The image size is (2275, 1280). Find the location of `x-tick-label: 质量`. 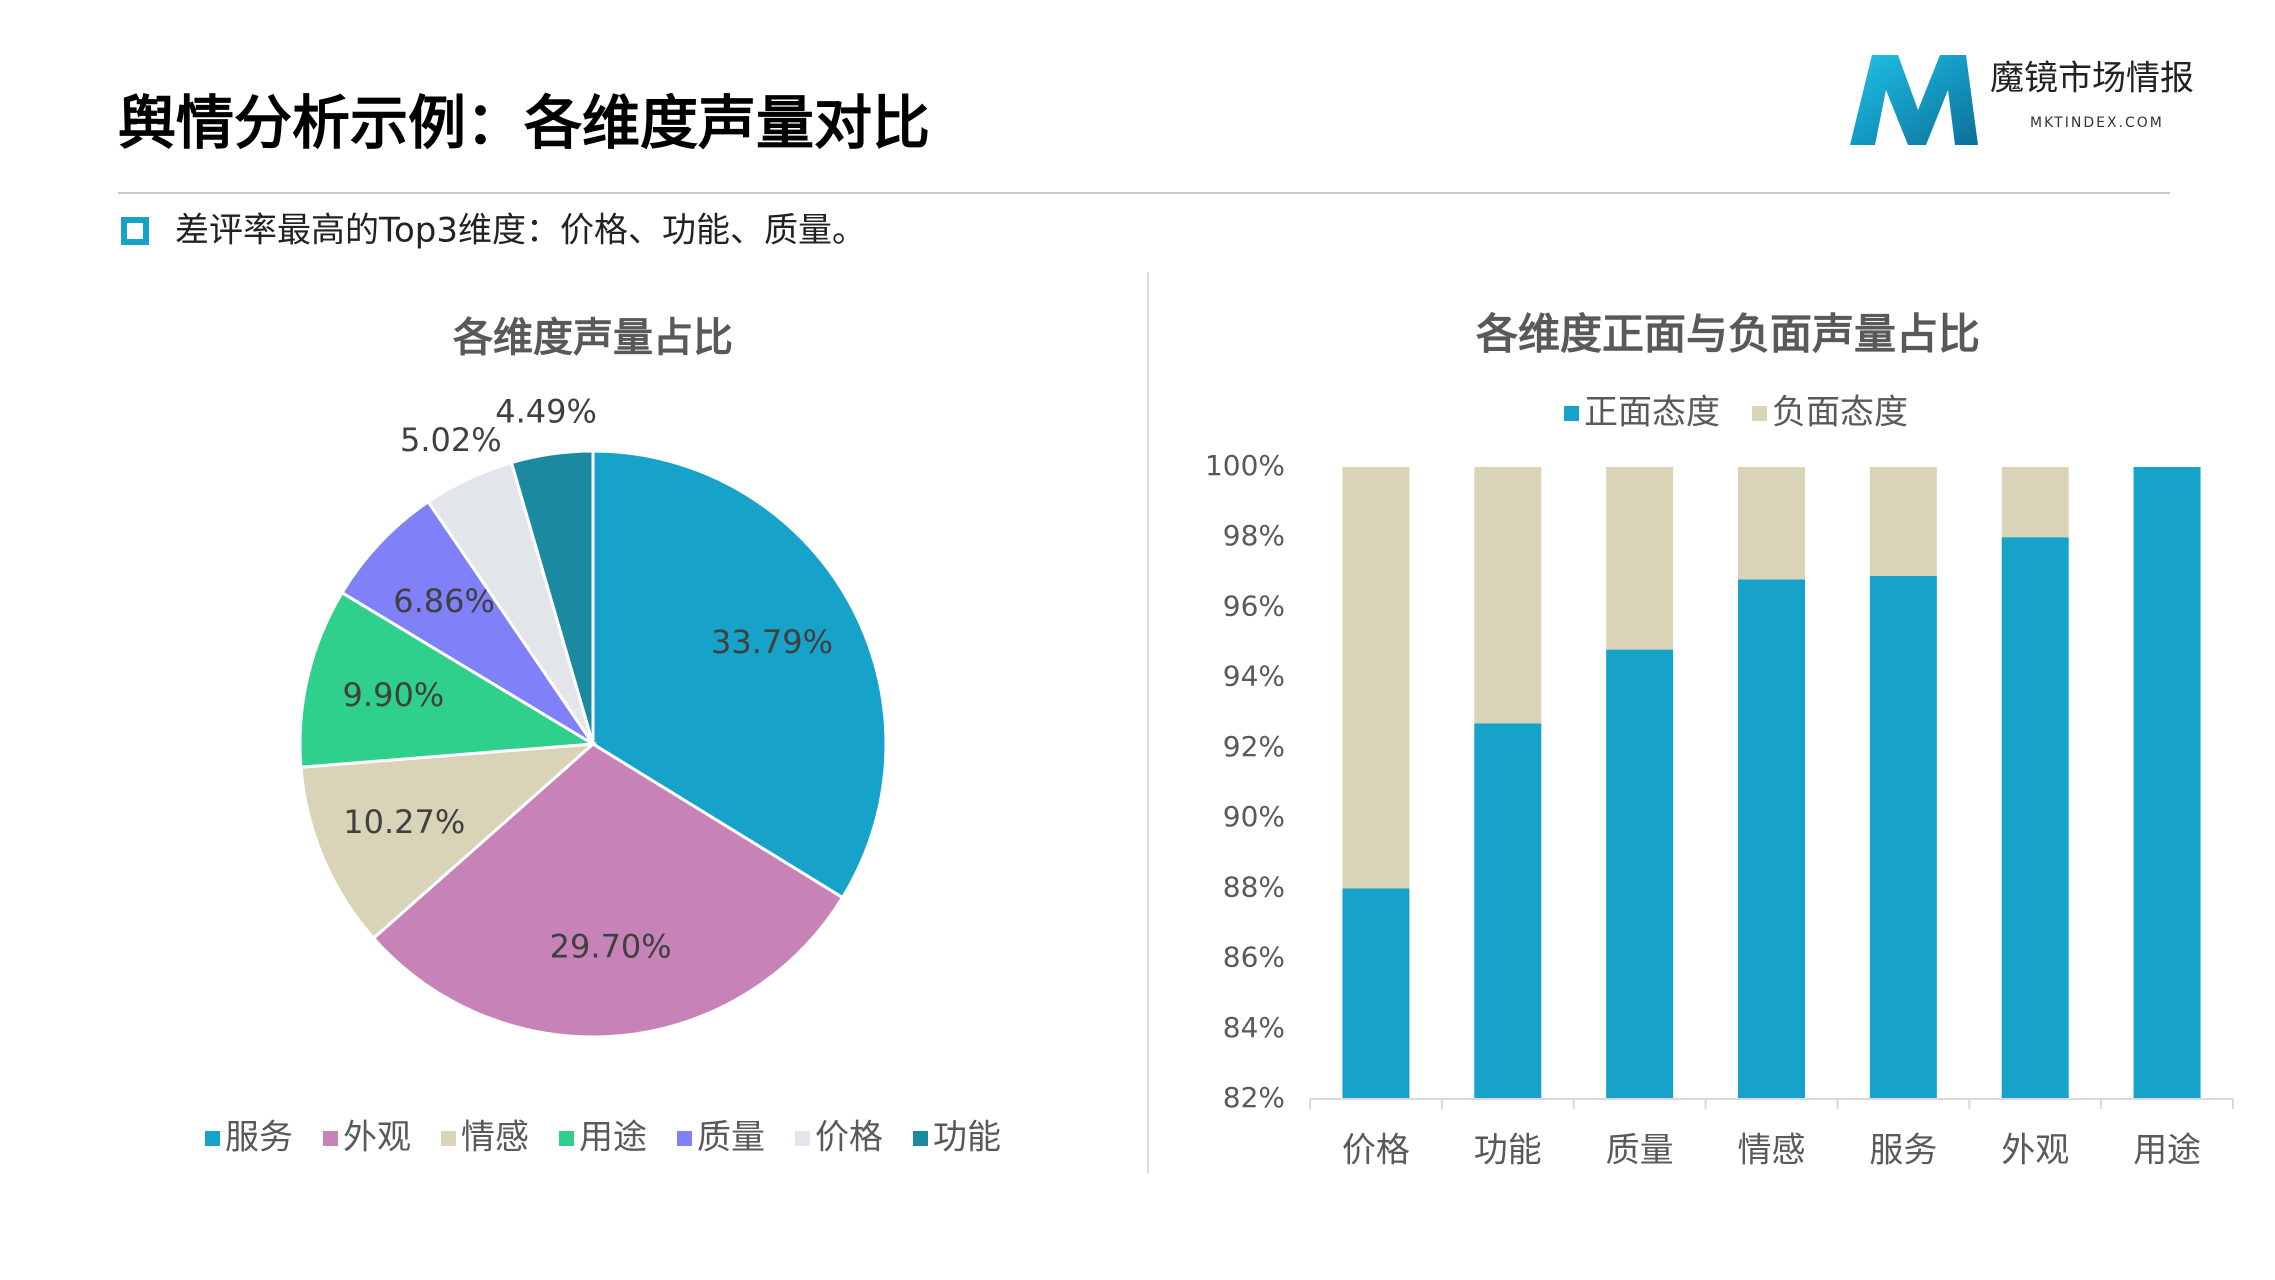

x-tick-label: 质量 is located at coordinates (1640, 1151).